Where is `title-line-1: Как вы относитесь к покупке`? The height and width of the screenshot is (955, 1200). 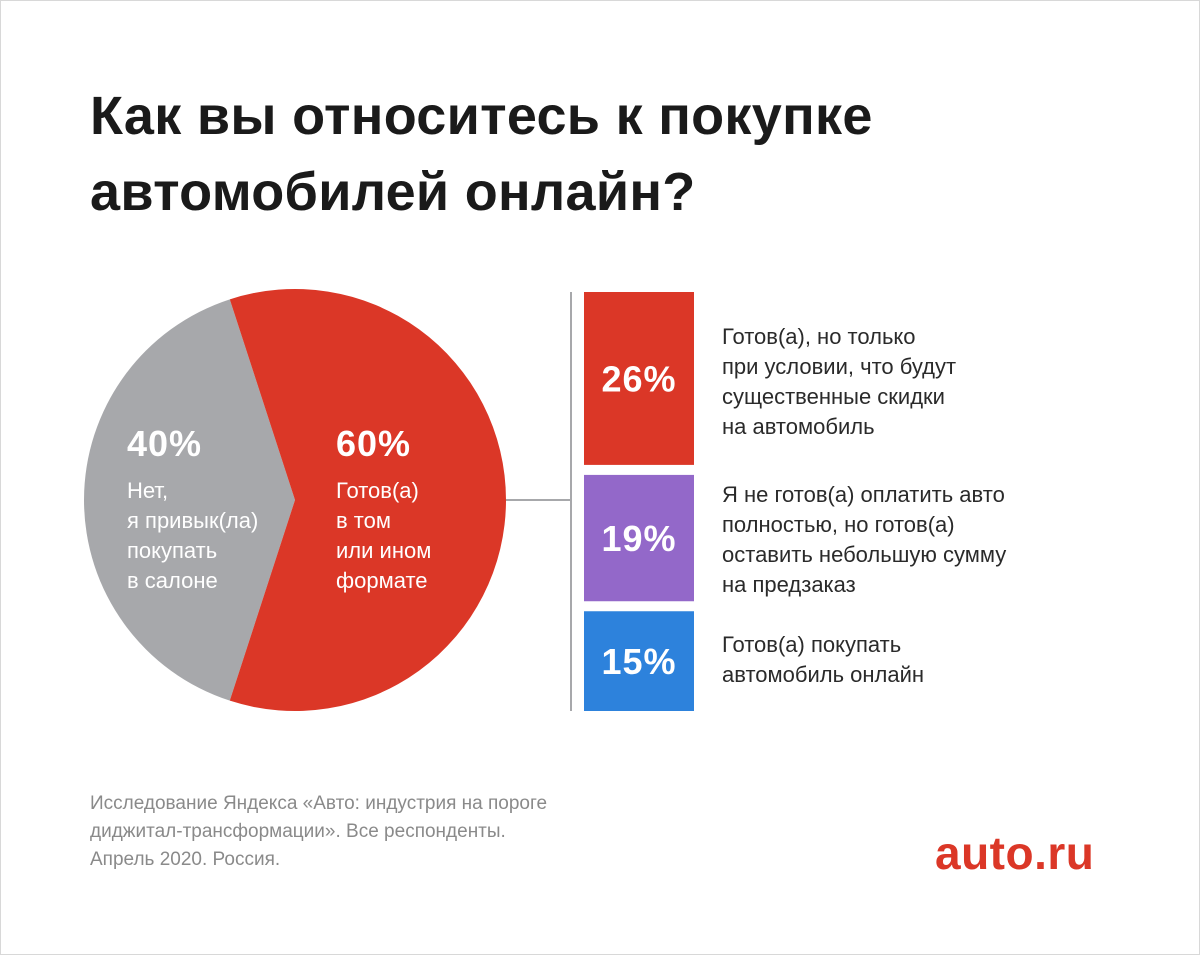
title-line-1: Как вы относитесь к покупке is located at coordinates (481, 116).